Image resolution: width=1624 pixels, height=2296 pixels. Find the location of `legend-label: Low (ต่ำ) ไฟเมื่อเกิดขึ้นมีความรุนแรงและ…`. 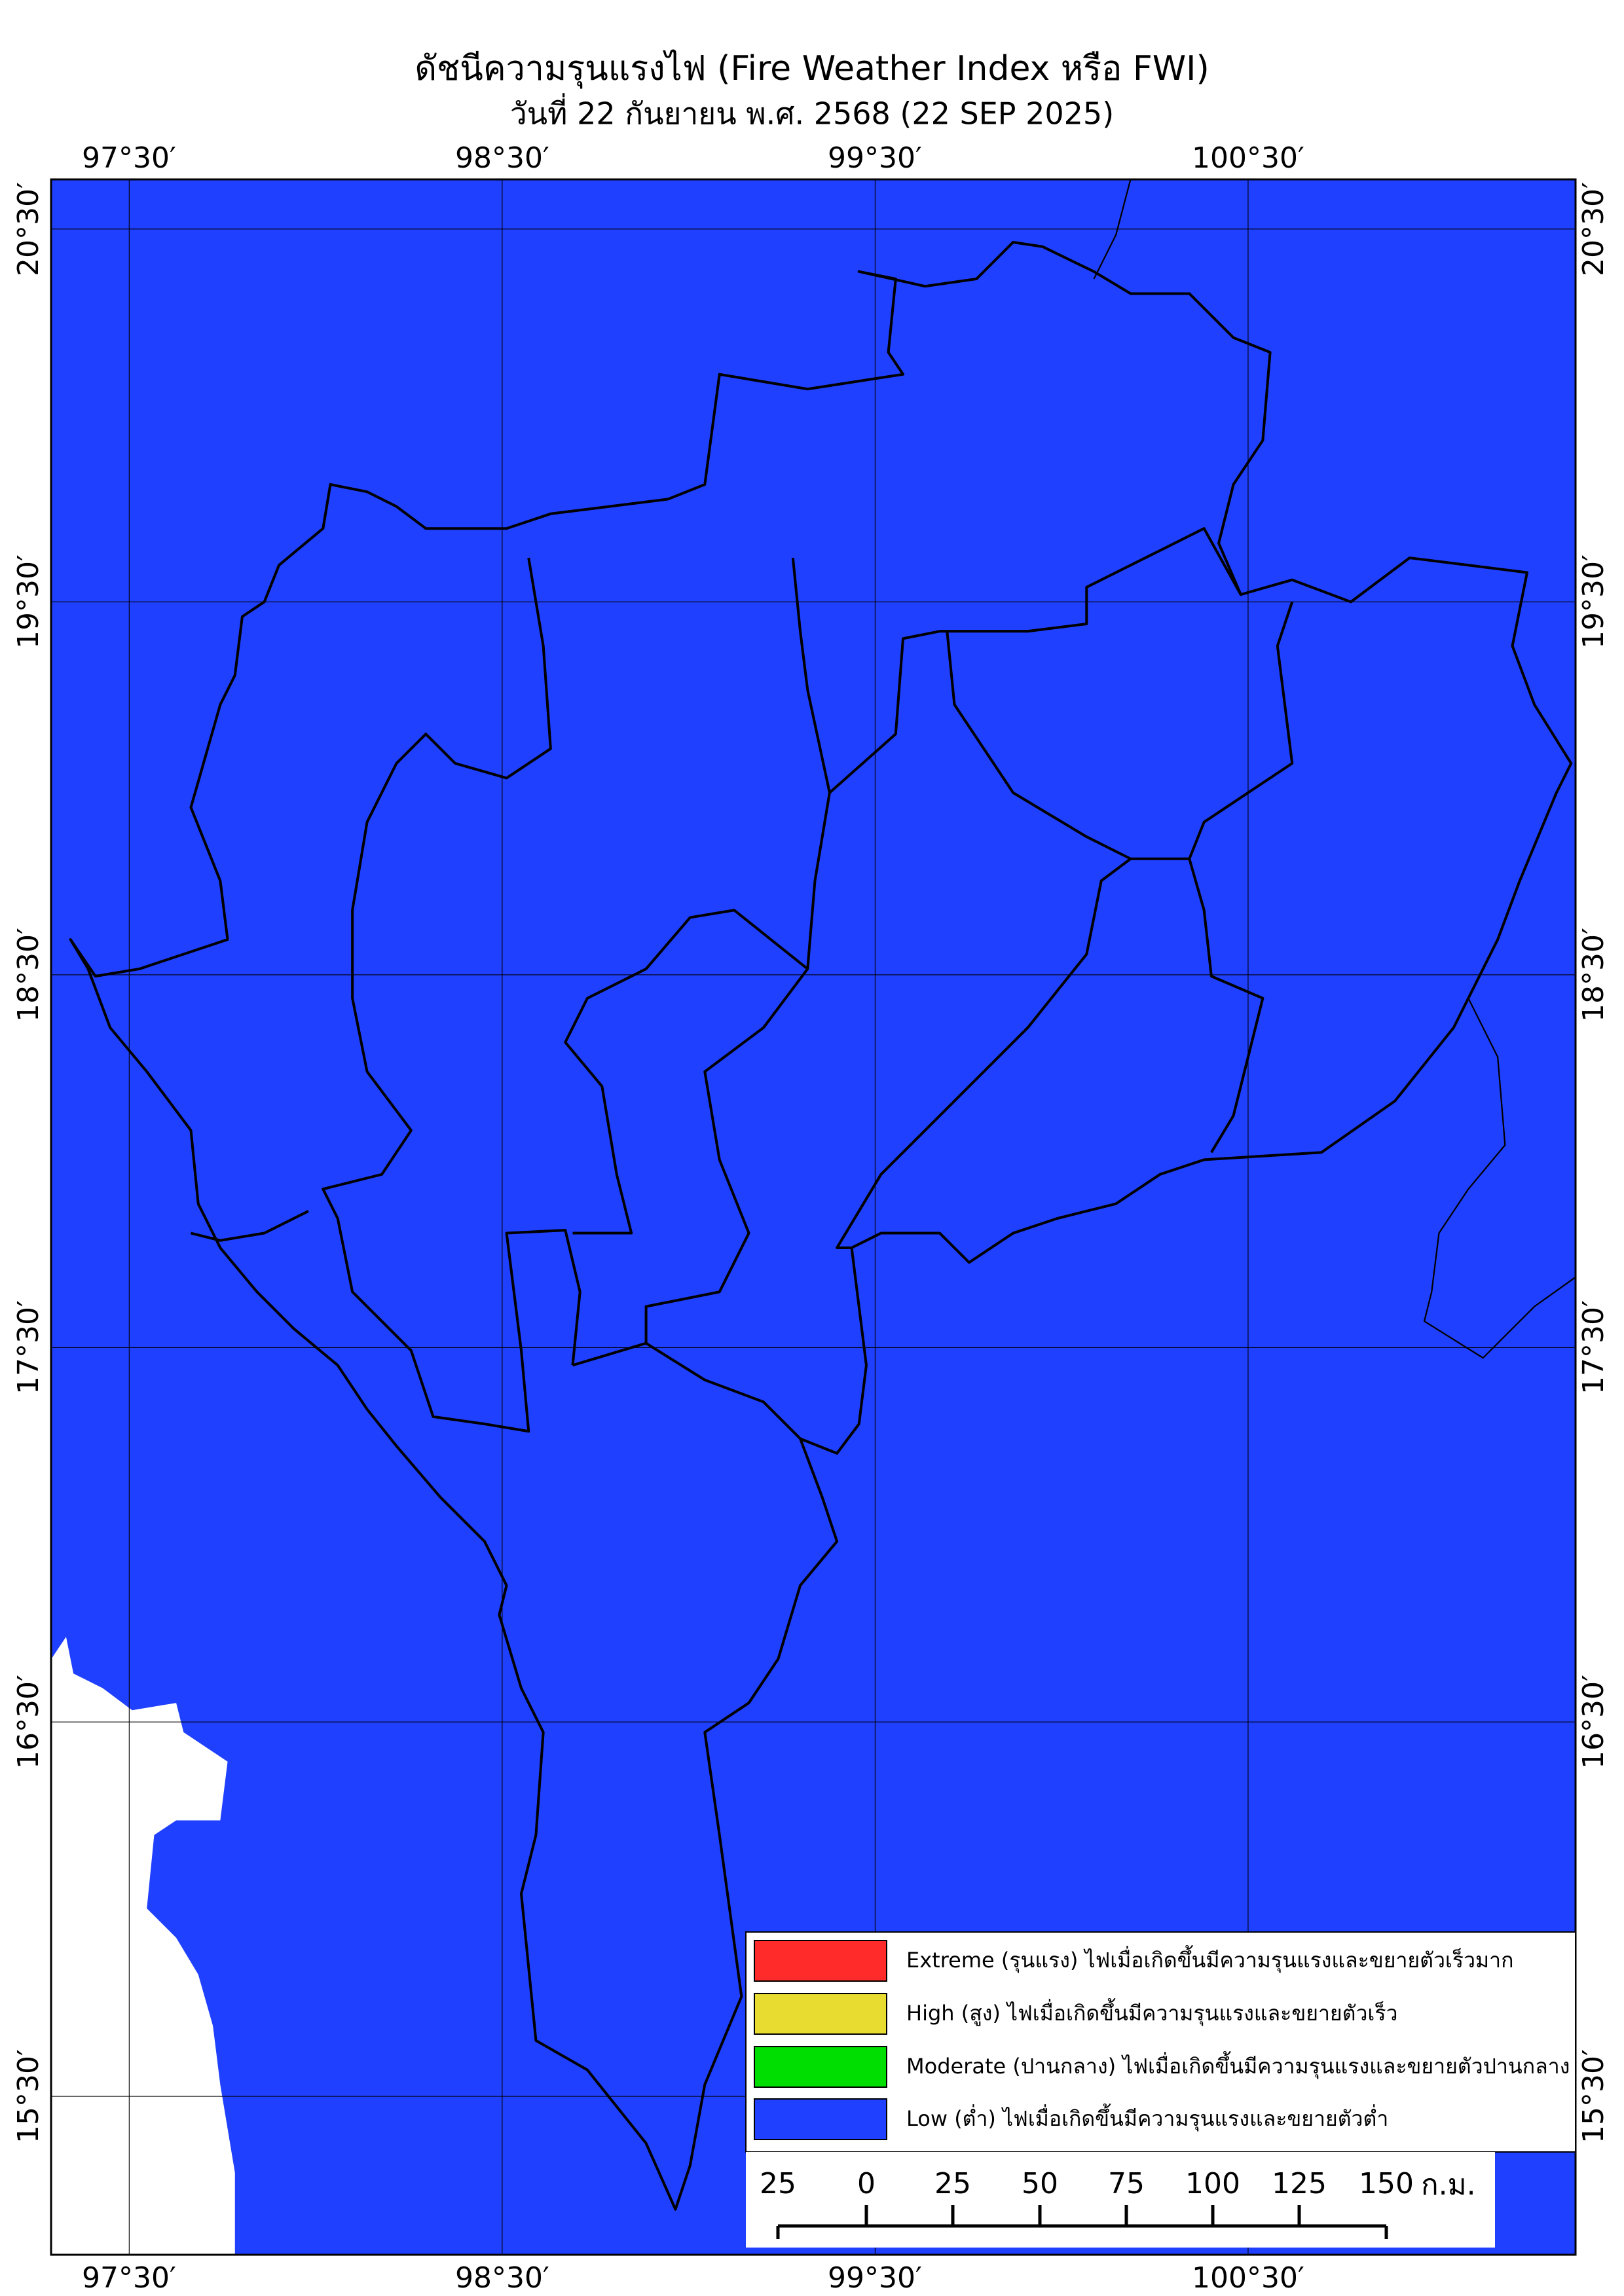

legend-label: Low (ต่ำ) ไฟเมื่อเกิดขึ้นมีความรุนแรงและ… is located at coordinates (1147, 2118).